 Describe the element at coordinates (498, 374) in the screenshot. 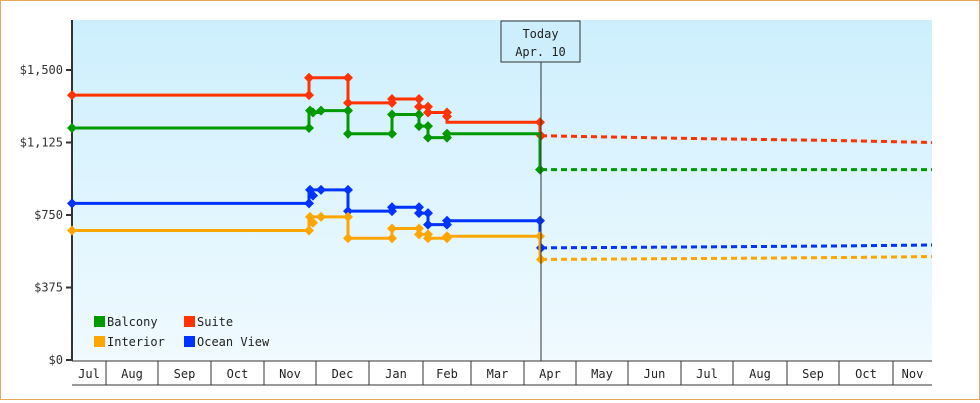

I see `month-label: Mar` at that location.